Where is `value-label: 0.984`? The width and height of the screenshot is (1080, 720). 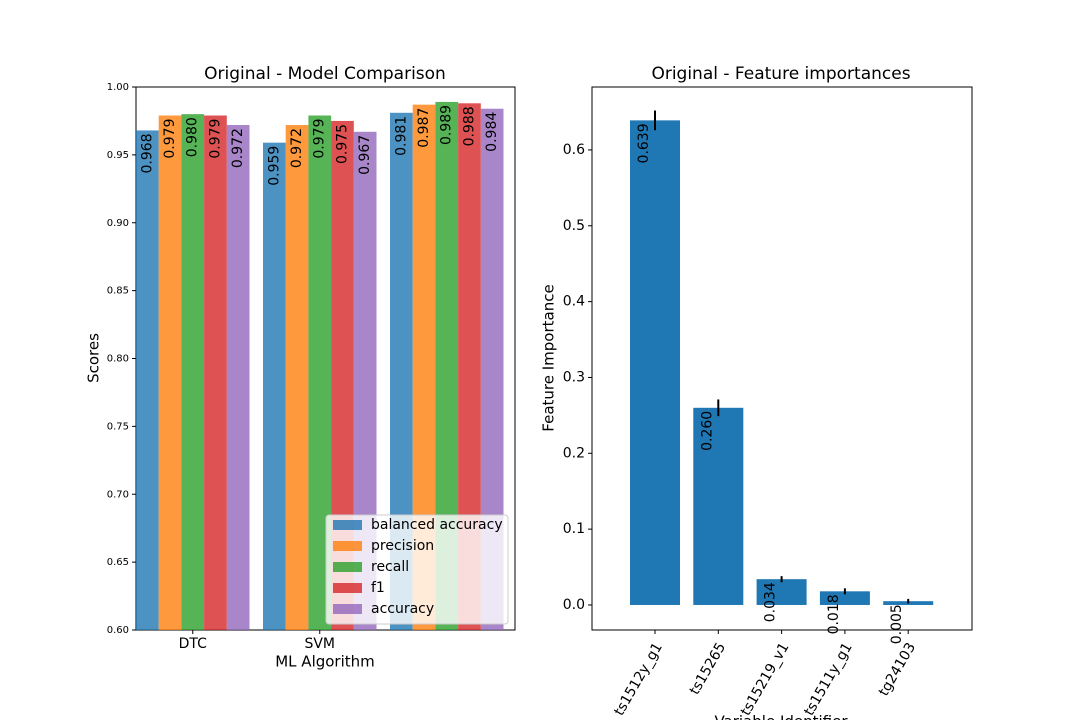 value-label: 0.984 is located at coordinates (492, 132).